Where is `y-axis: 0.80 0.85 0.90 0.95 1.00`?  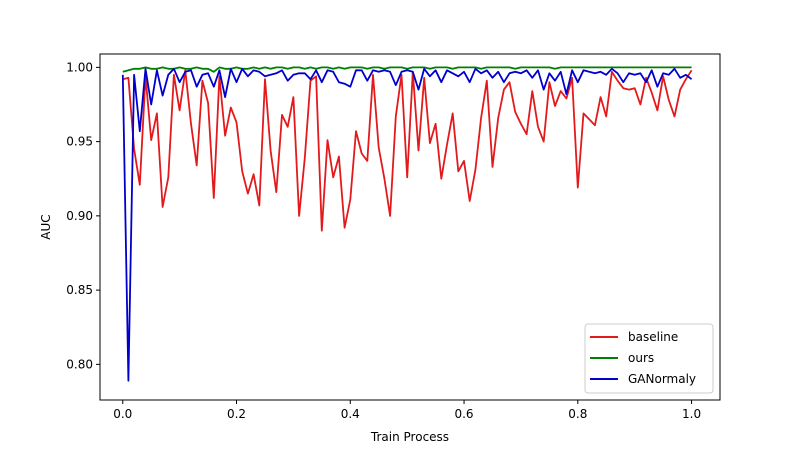 y-axis: 0.80 0.85 0.90 0.95 1.00 is located at coordinates (83, 215).